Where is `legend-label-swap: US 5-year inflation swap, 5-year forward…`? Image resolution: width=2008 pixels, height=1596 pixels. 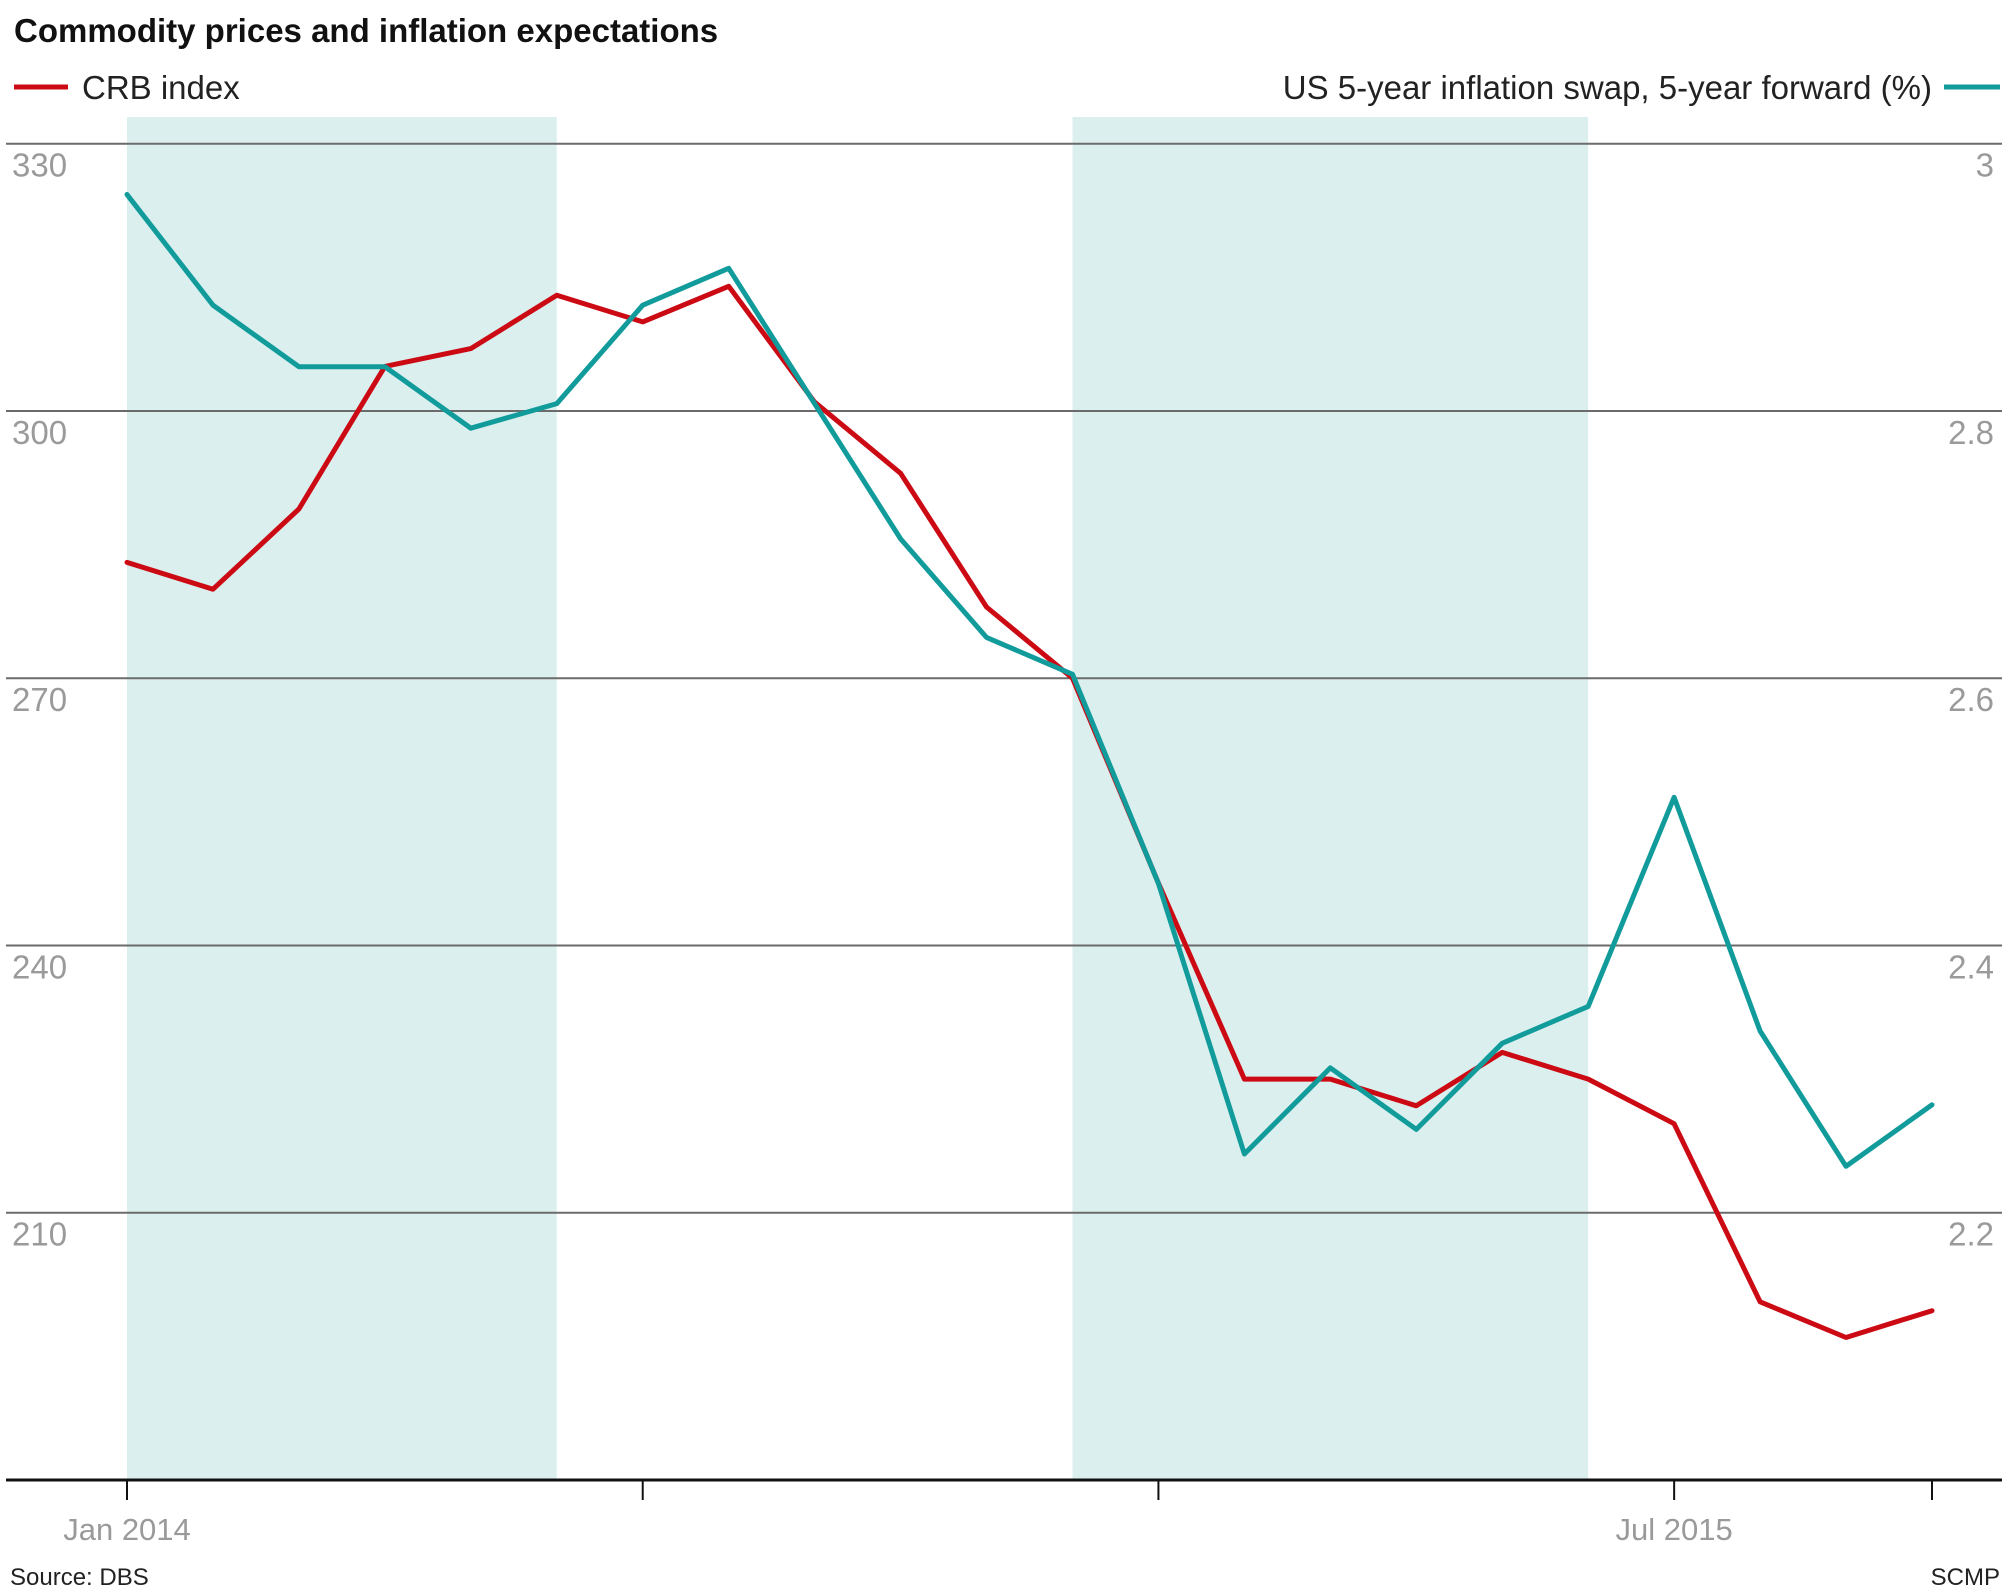
legend-label-swap: US 5-year inflation swap, 5-year forward… is located at coordinates (1607, 87).